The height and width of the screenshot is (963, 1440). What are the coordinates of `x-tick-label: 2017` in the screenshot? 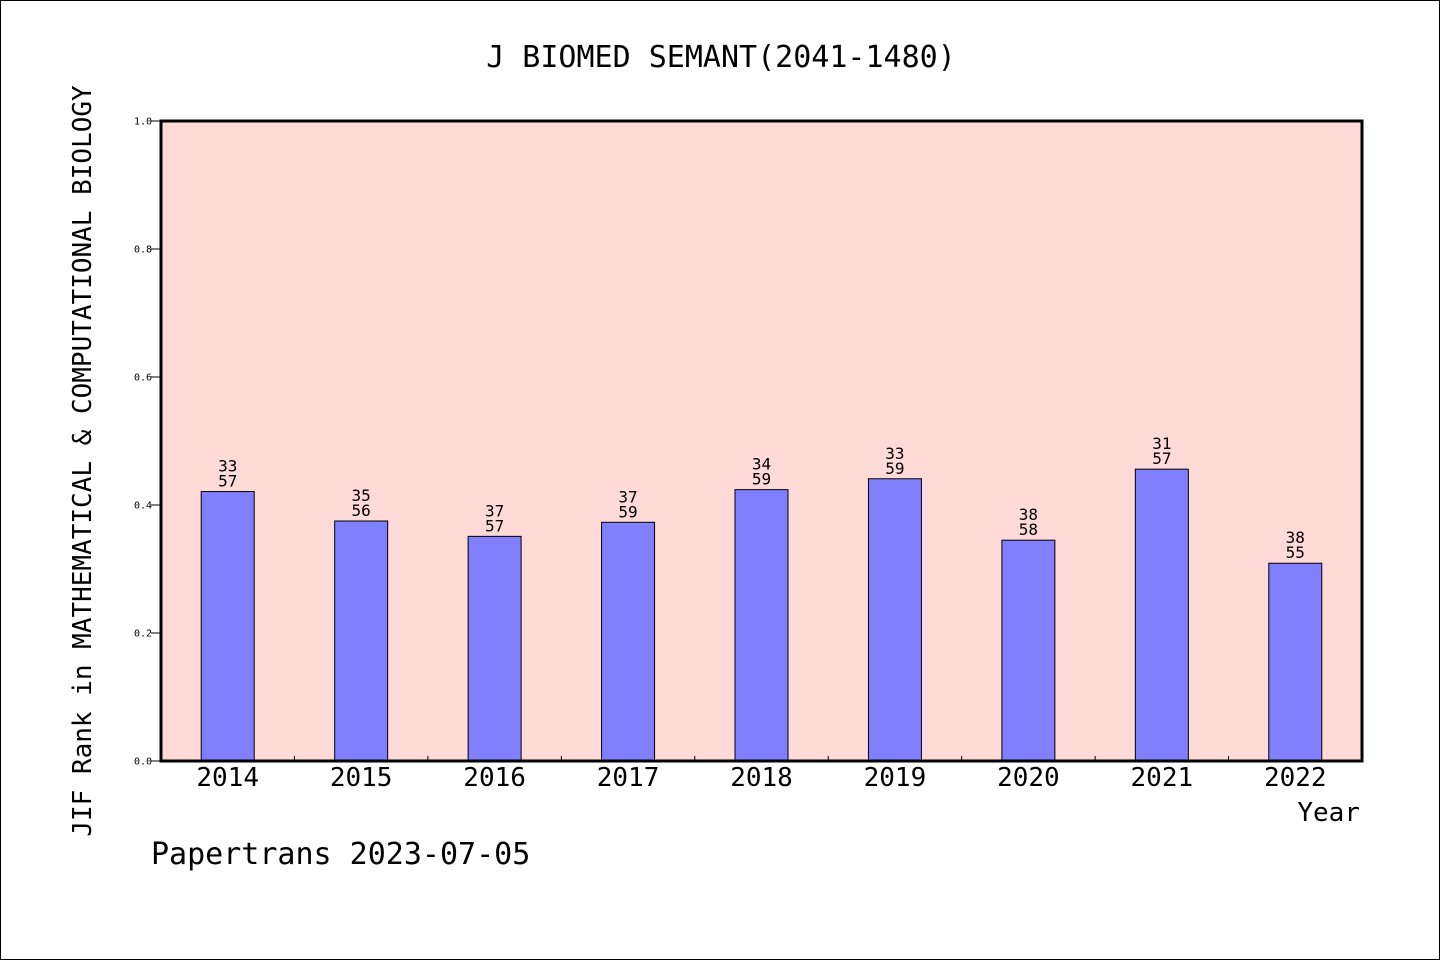 It's located at (628, 778).